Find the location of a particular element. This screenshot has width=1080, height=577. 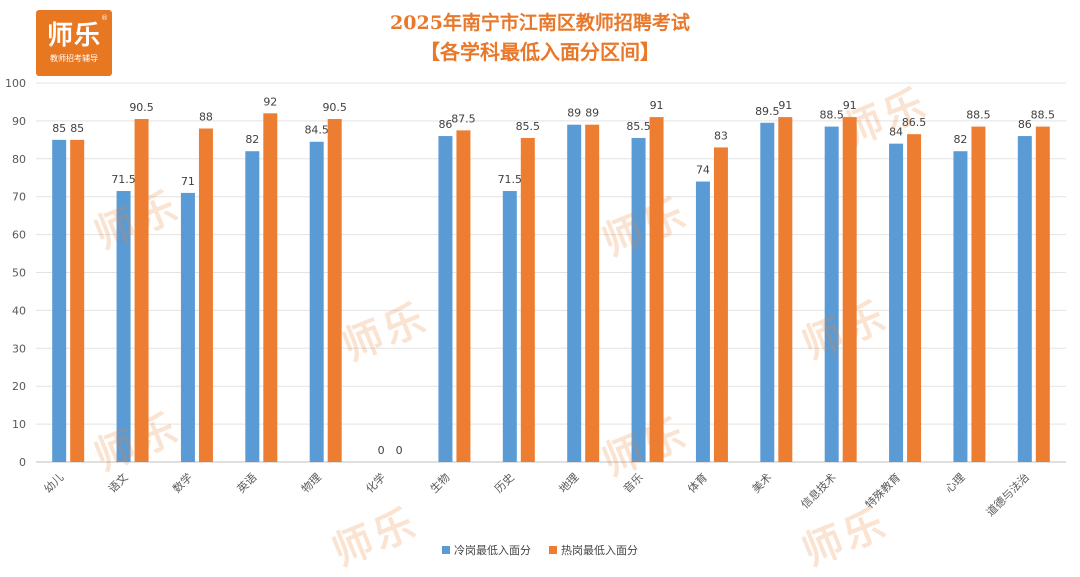

y-tick-label: 80 is located at coordinates (19, 159).